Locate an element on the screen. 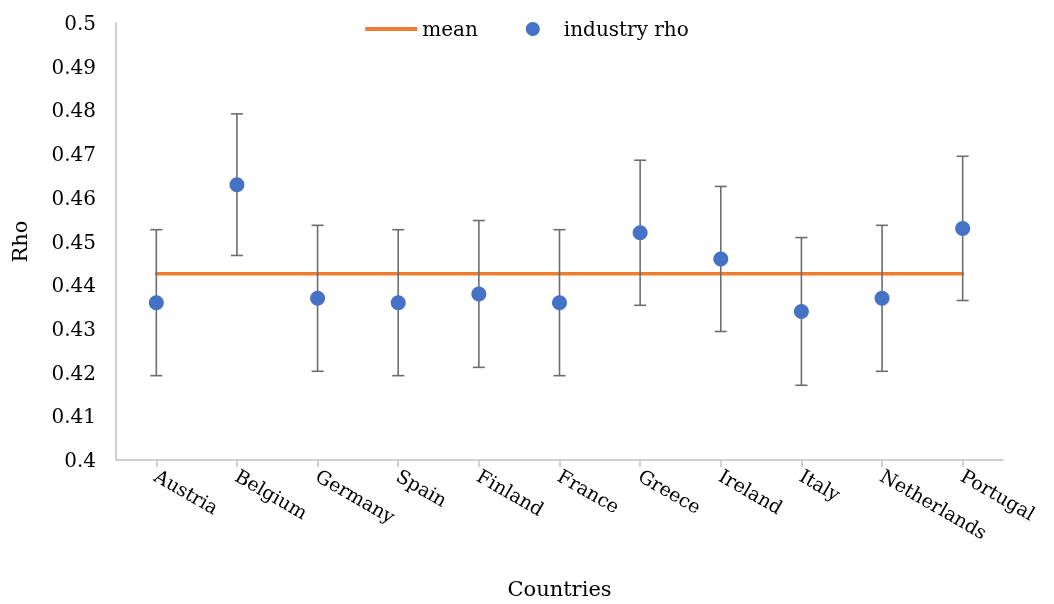  x-axis-title: Countries is located at coordinates (559, 588).